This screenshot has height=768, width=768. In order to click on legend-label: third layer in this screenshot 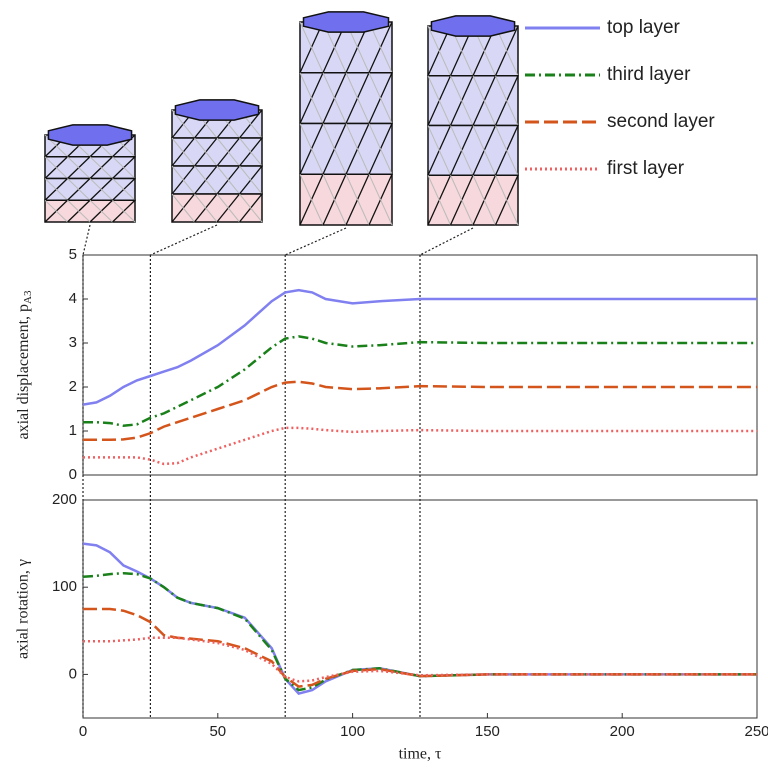, I will do `click(649, 74)`.